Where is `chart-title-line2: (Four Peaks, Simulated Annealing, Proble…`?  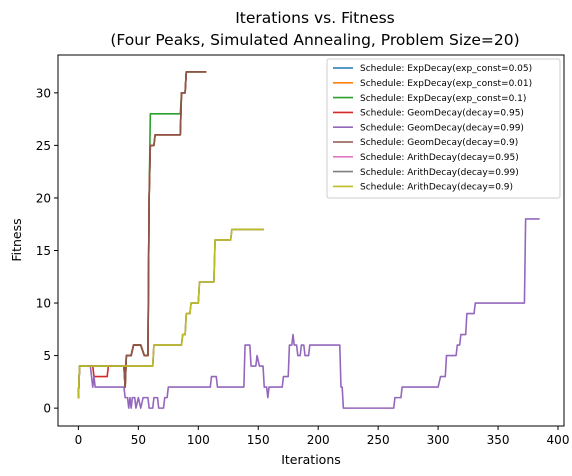
chart-title-line2: (Four Peaks, Simulated Annealing, Proble… is located at coordinates (314, 40).